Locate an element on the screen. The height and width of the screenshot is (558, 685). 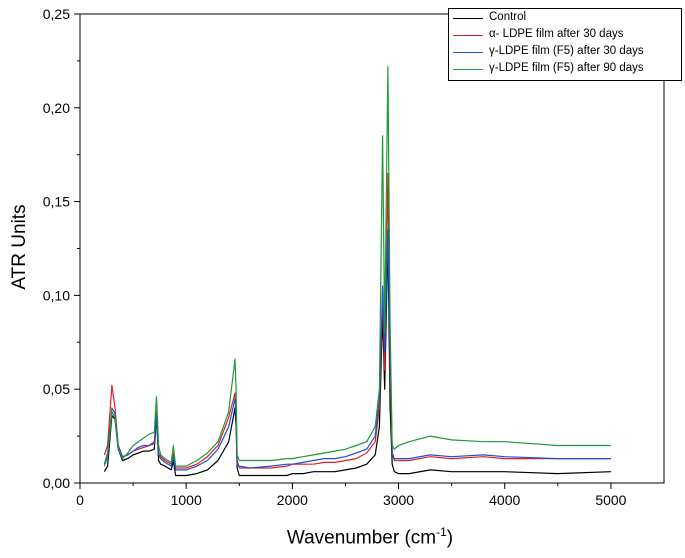
x-tick-label: 3000 is located at coordinates (398, 500).